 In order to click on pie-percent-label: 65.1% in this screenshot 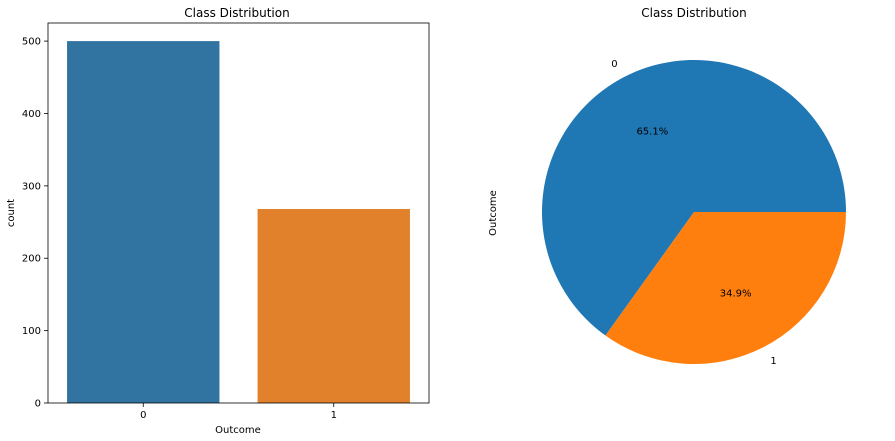, I will do `click(652, 131)`.